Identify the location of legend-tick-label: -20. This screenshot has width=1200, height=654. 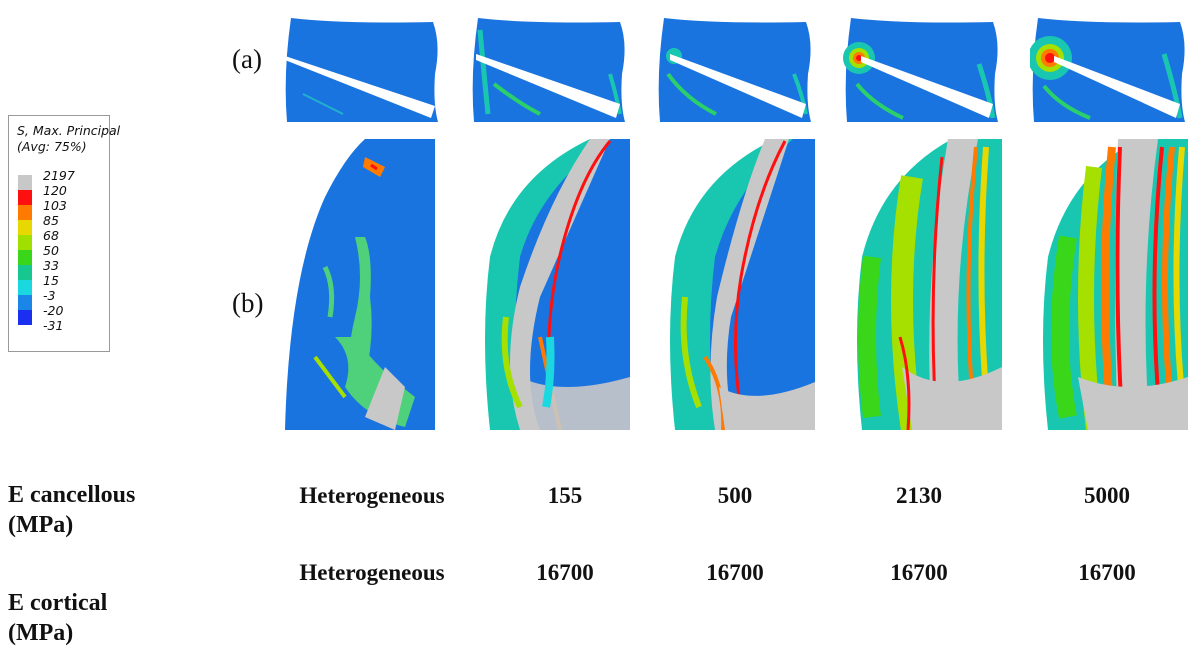
(53, 310).